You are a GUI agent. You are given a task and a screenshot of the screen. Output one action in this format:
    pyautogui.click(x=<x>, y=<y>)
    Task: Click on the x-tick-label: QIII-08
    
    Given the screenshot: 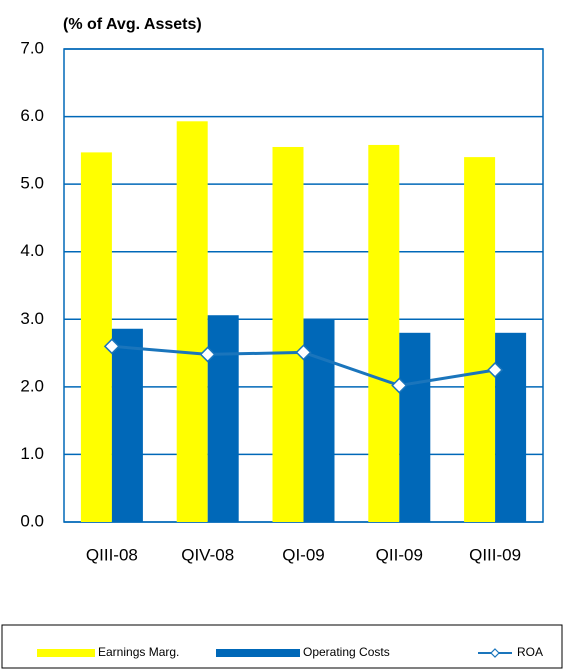 What is the action you would take?
    pyautogui.click(x=112, y=554)
    